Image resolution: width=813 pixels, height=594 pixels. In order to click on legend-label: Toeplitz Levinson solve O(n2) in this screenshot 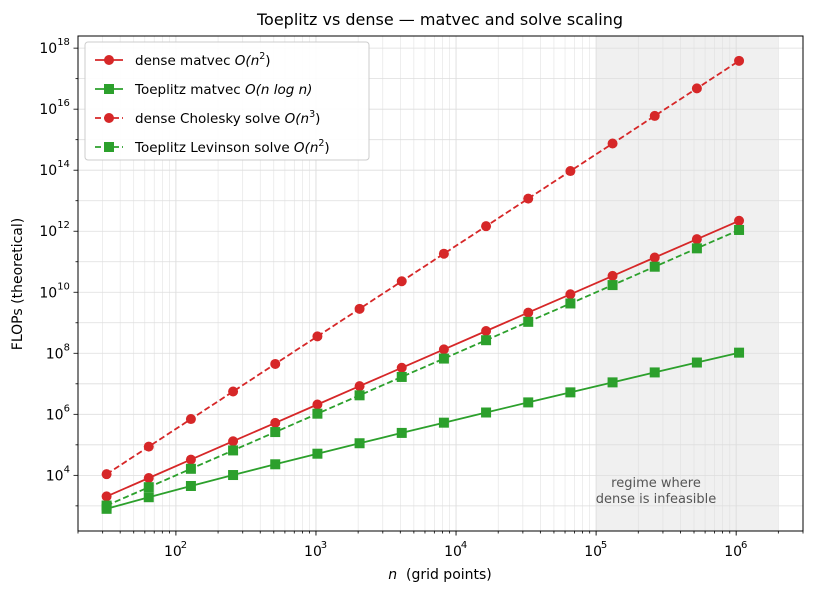, I will do `click(232, 147)`.